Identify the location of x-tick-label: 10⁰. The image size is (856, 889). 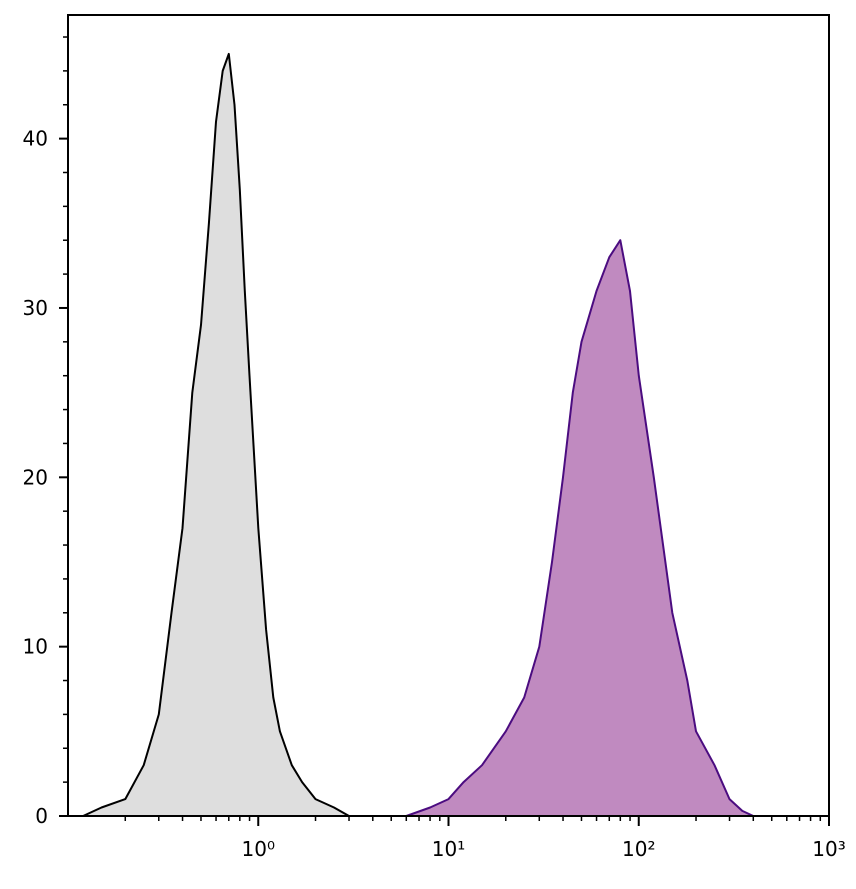
(258, 849).